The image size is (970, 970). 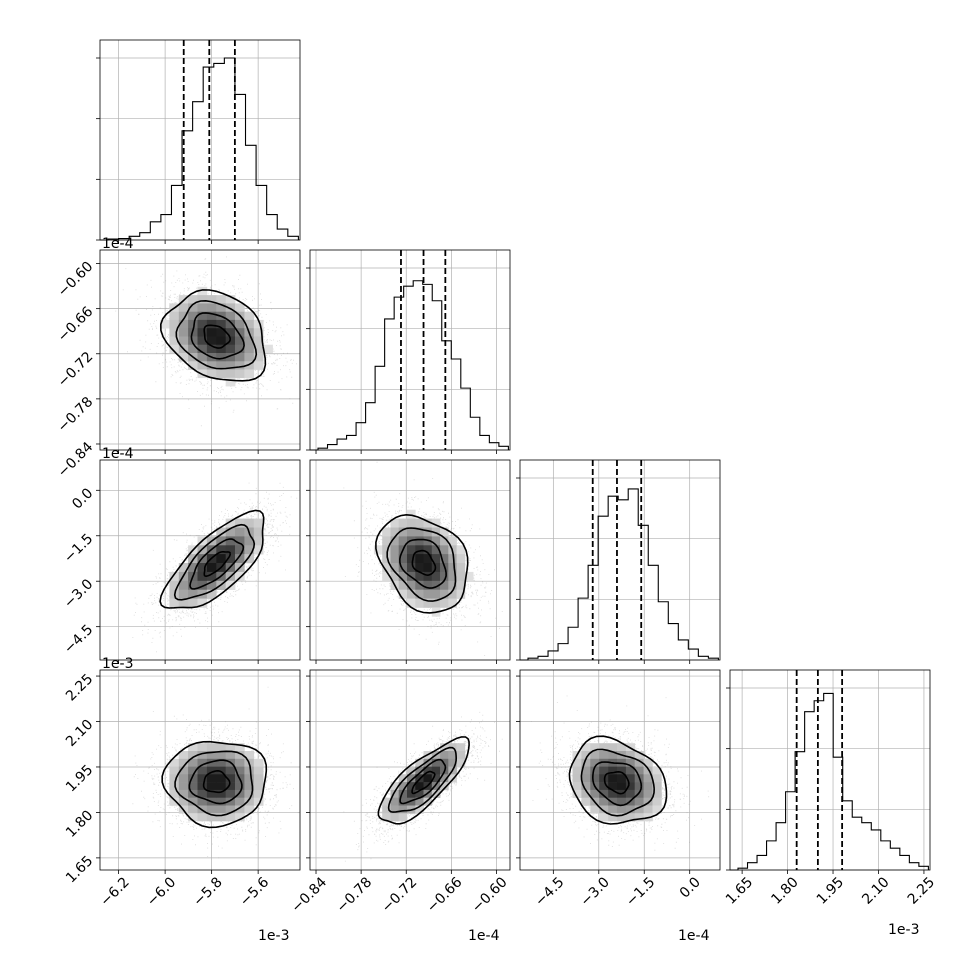 I want to click on y-tick-label: 1.95, so click(x=79, y=778).